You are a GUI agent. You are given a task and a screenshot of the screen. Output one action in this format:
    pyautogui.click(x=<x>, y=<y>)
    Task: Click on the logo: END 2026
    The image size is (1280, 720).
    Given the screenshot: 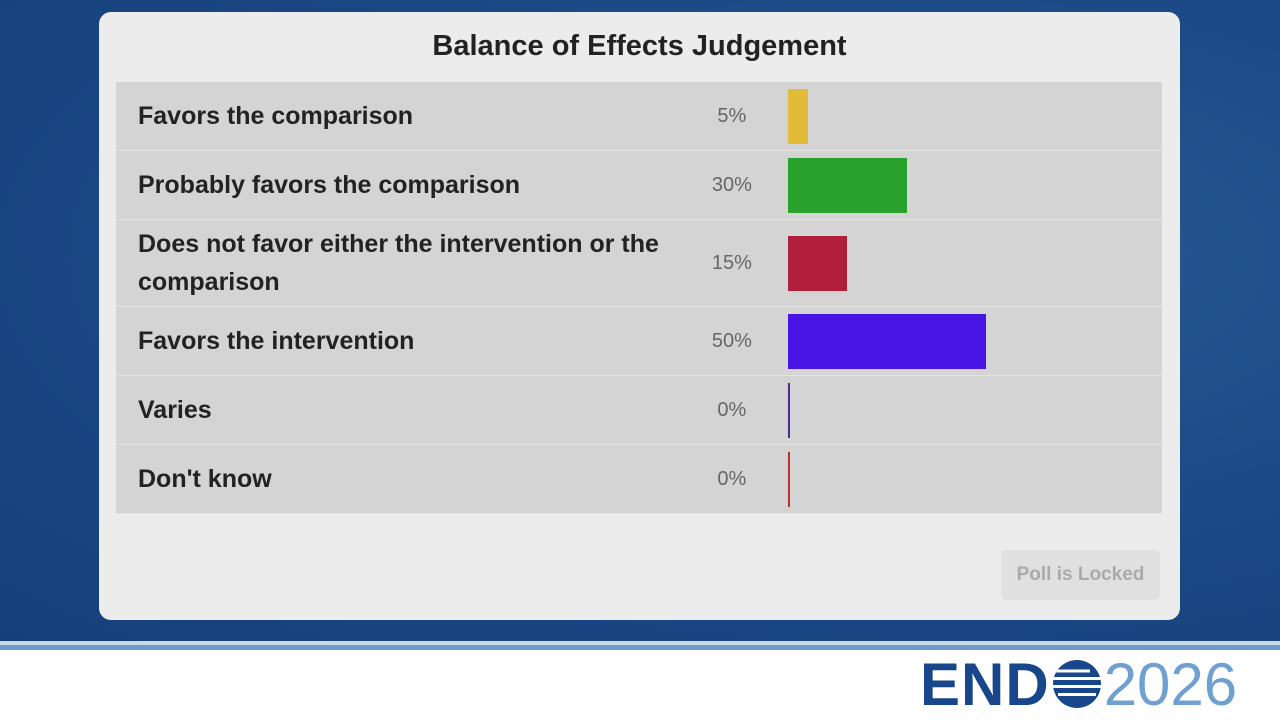 What is the action you would take?
    pyautogui.click(x=1079, y=684)
    